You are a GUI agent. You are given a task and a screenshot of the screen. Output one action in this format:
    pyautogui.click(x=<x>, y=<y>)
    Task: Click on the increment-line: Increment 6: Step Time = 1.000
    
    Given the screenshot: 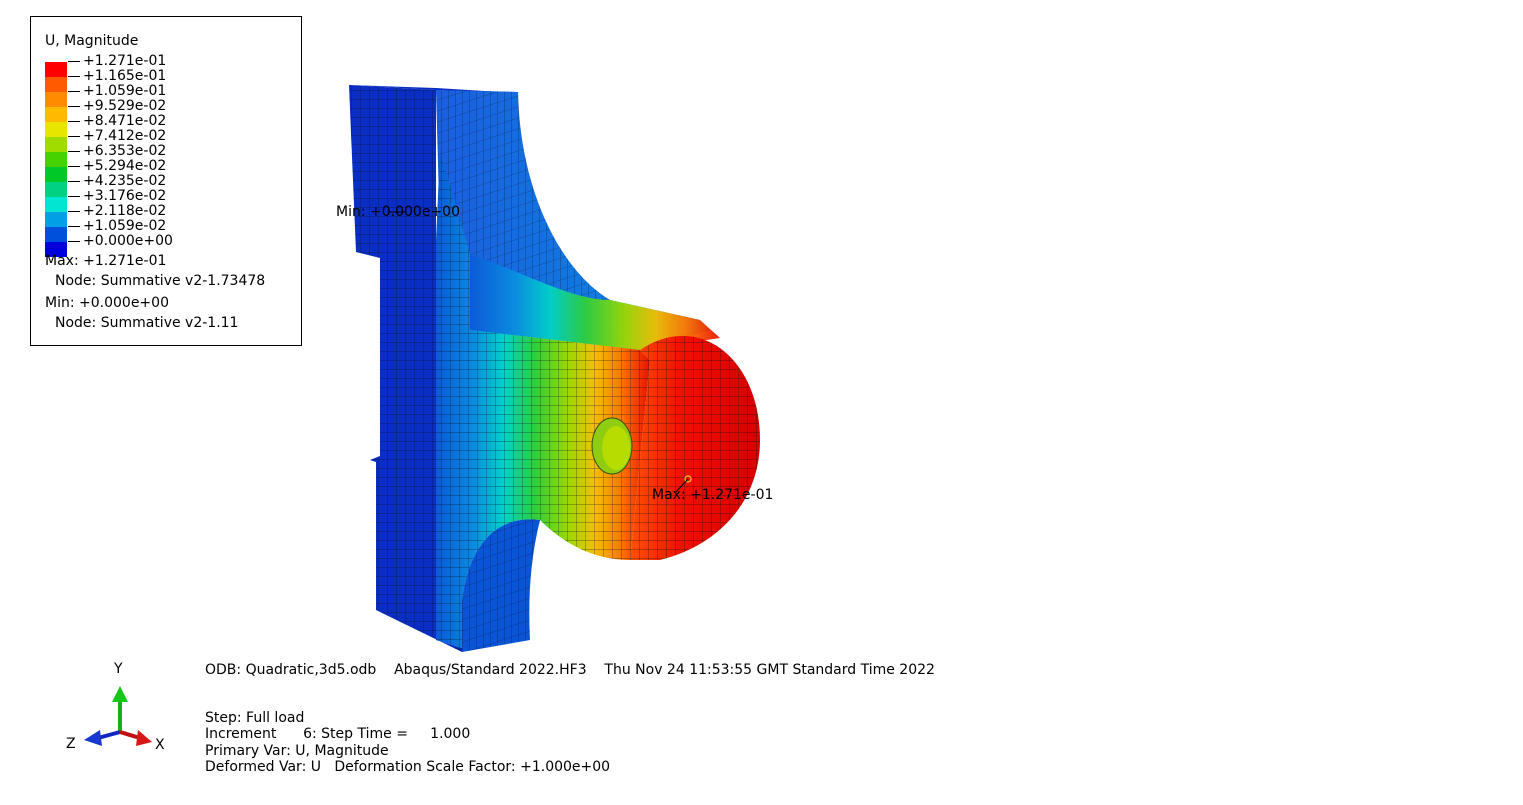 What is the action you would take?
    pyautogui.click(x=338, y=734)
    